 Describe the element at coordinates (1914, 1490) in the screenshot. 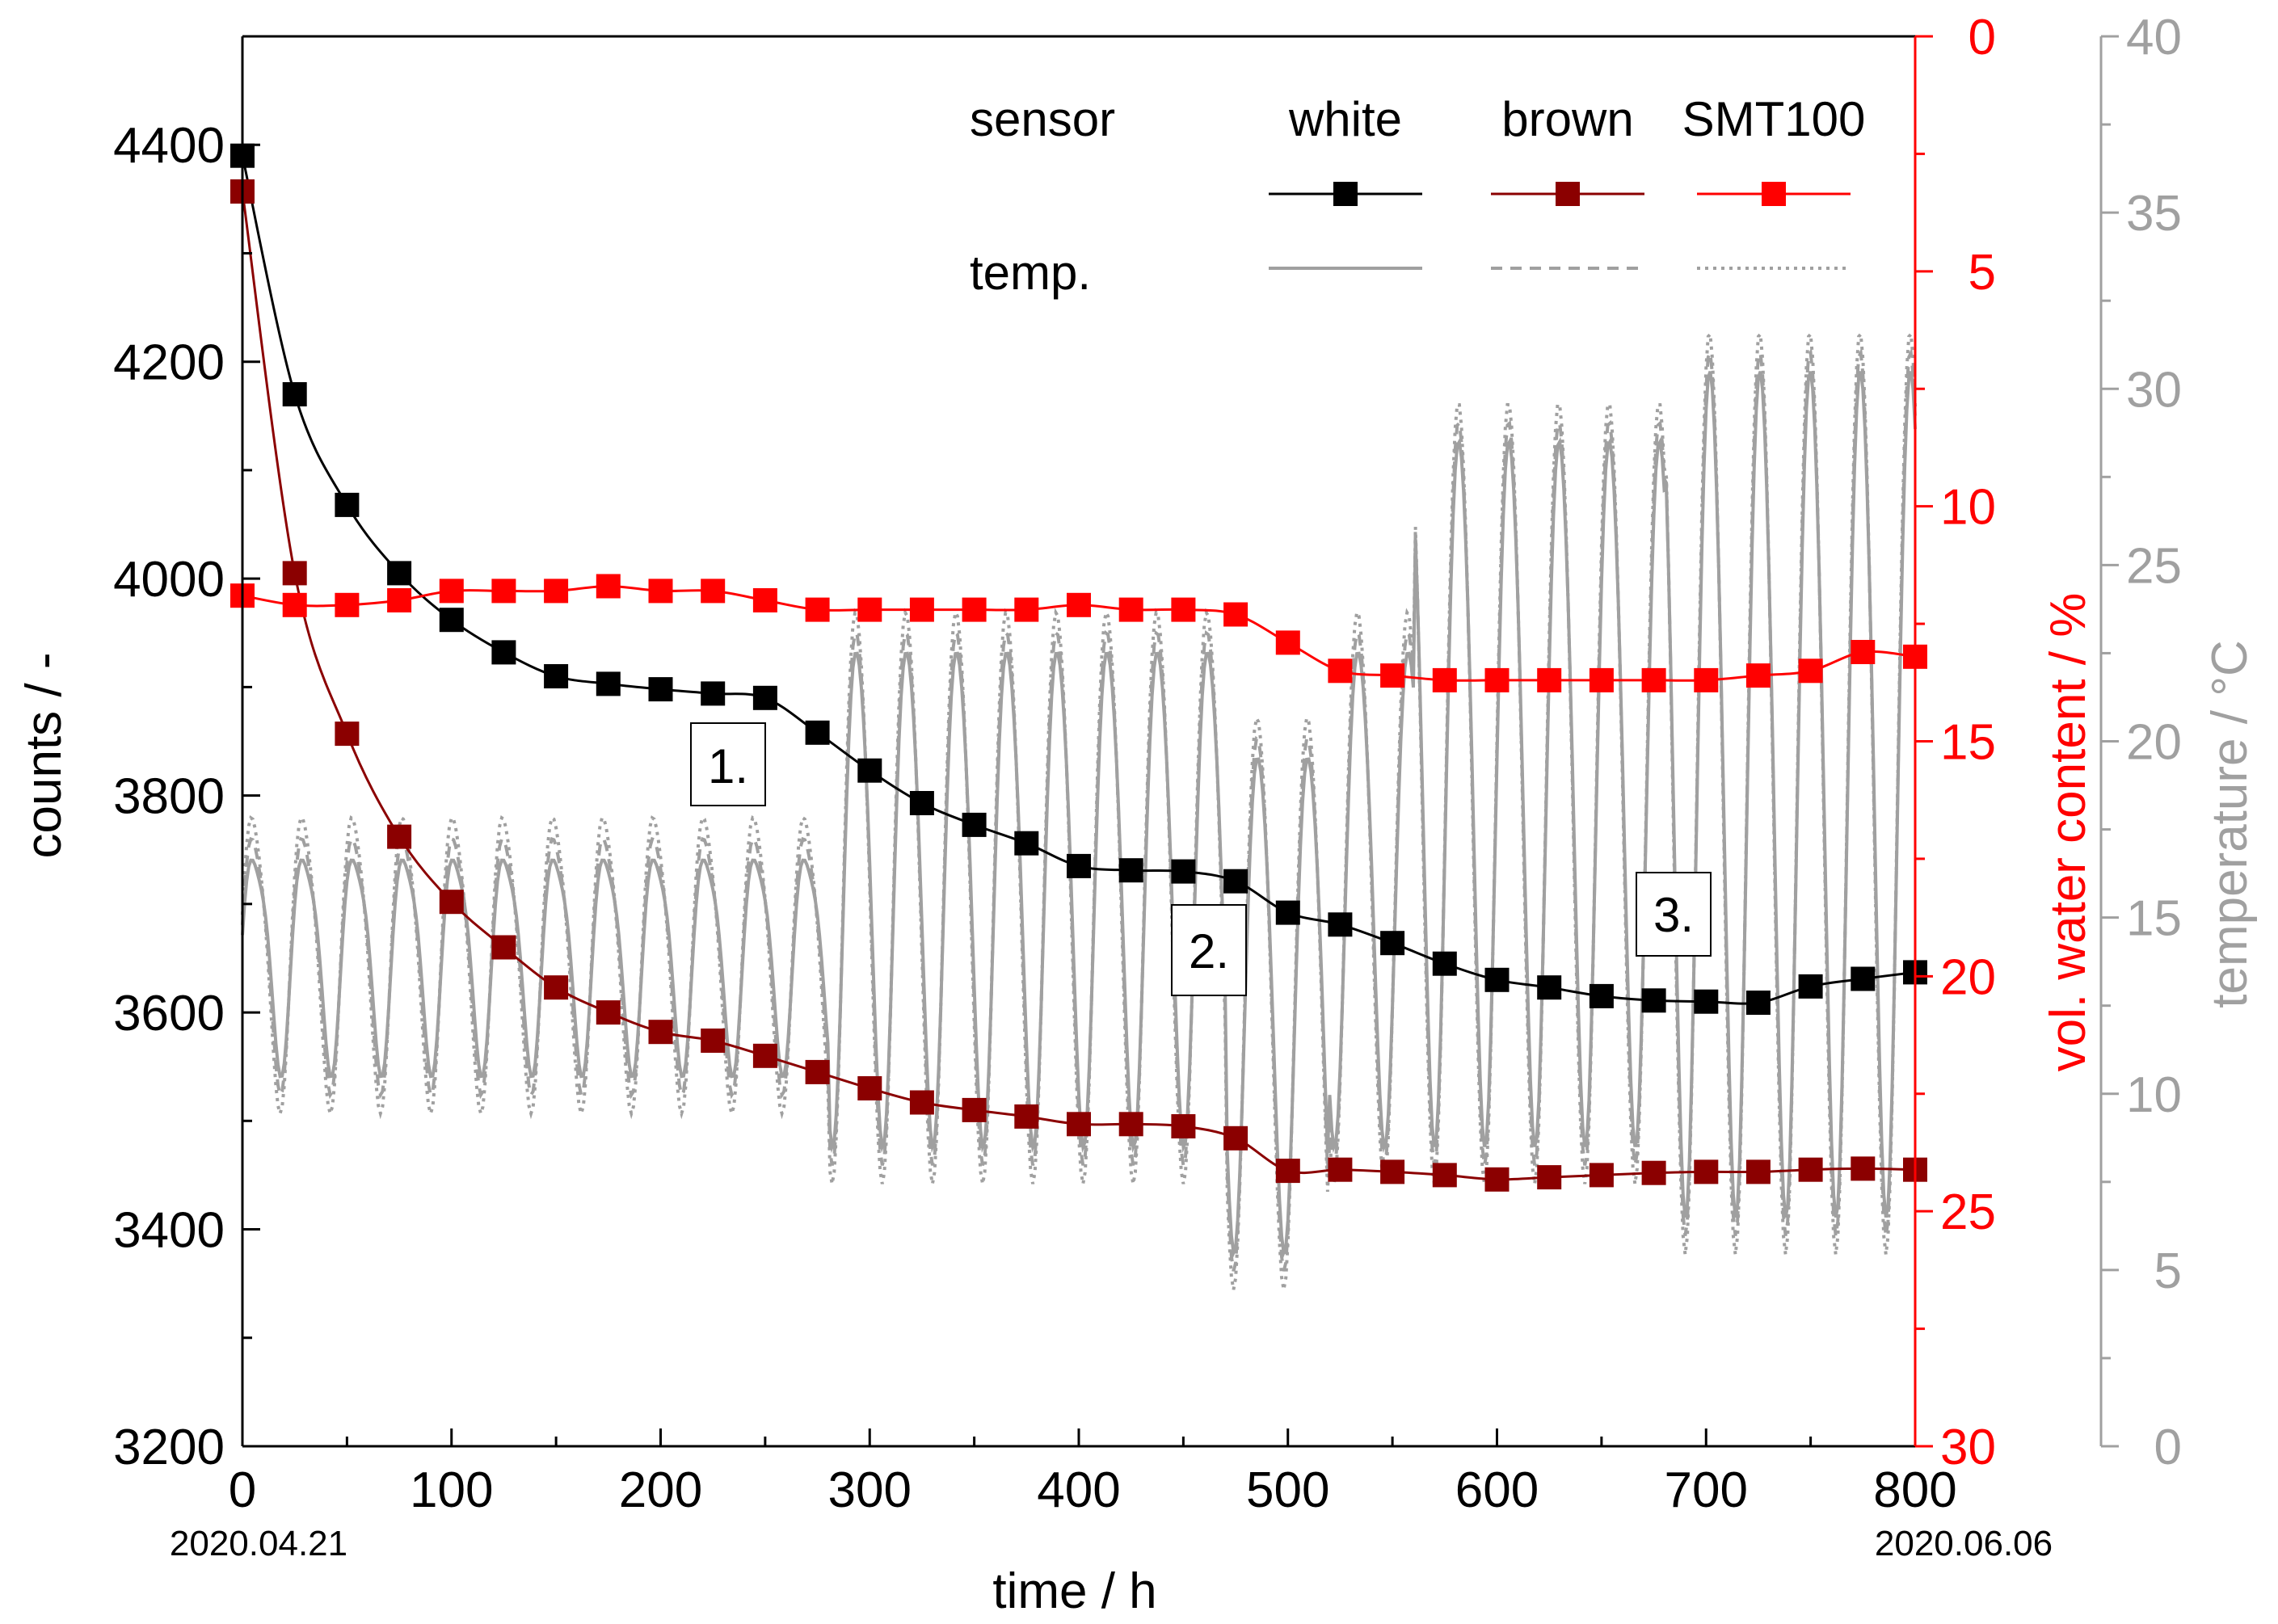

I see `x-tick-label-800: 800` at that location.